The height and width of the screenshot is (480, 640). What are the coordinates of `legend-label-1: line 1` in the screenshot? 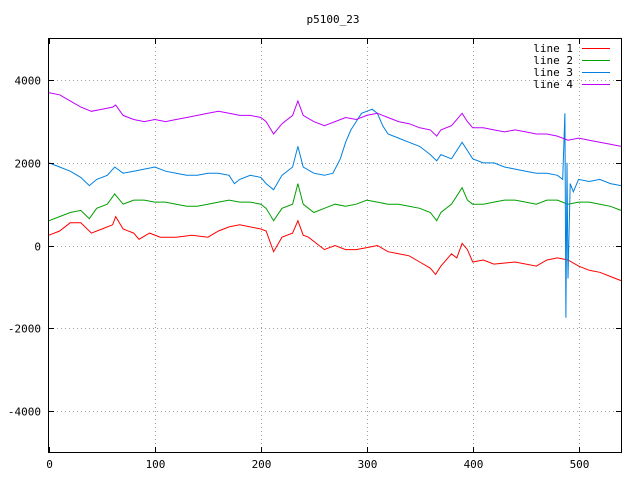 It's located at (553, 48).